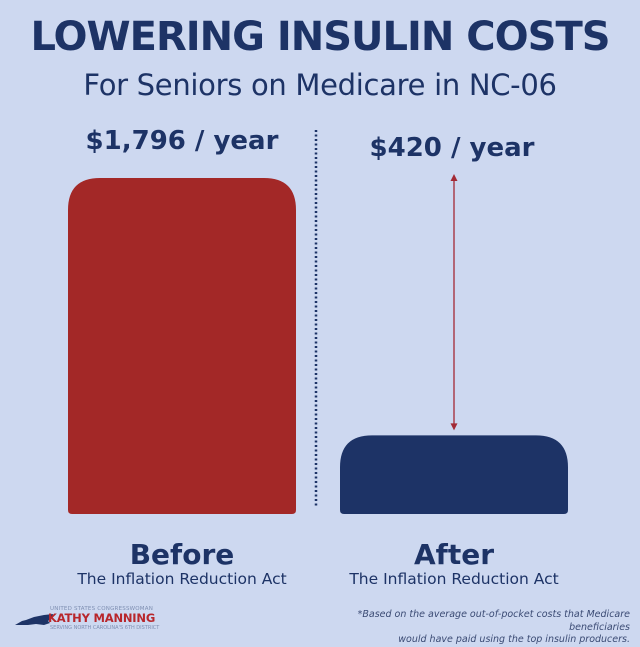 The width and height of the screenshot is (640, 647). I want to click on page-title: LOWERING INSULIN COSTS, so click(320, 37).